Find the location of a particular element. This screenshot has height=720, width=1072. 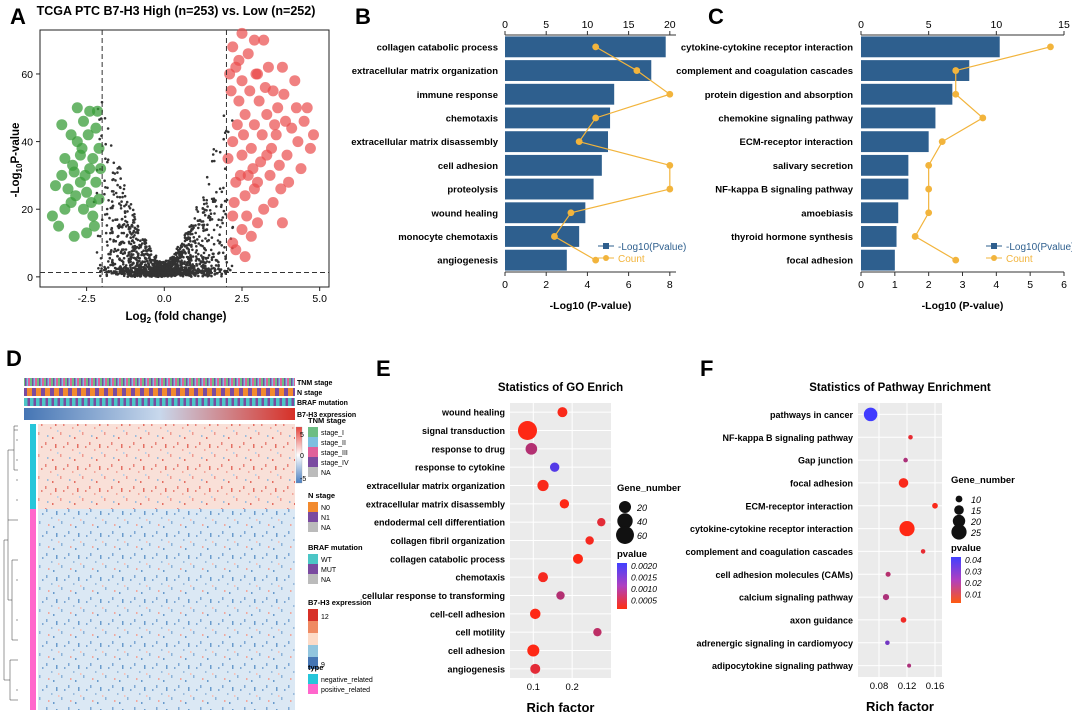

volcano-ylabel: -Log10P-value is located at coordinates (17, 160).